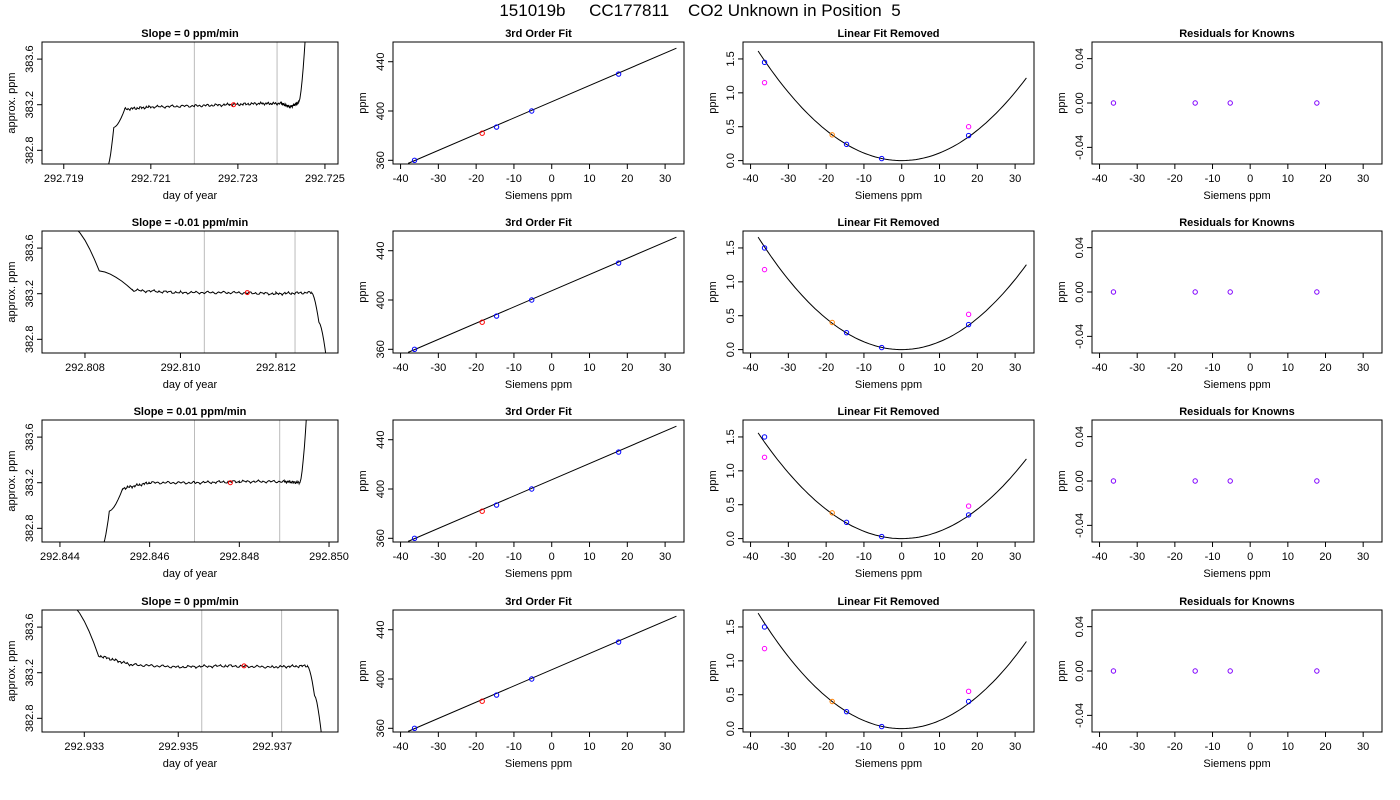 The image size is (1400, 800). What do you see at coordinates (238, 179) in the screenshot?
I see `x-tick-label: 292.723` at bounding box center [238, 179].